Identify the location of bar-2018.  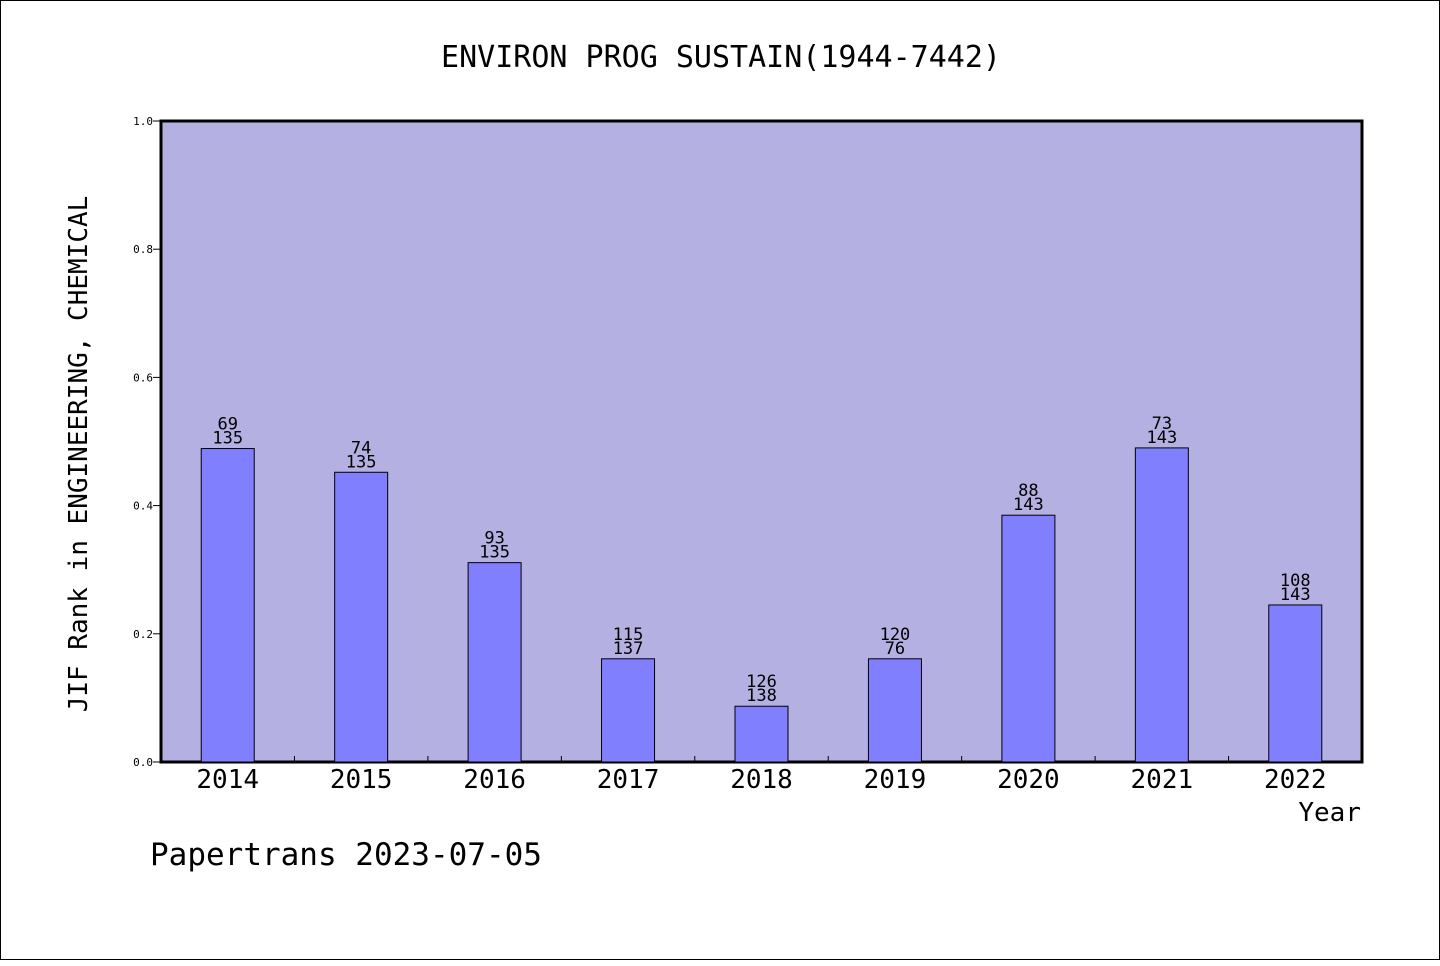
(761, 734).